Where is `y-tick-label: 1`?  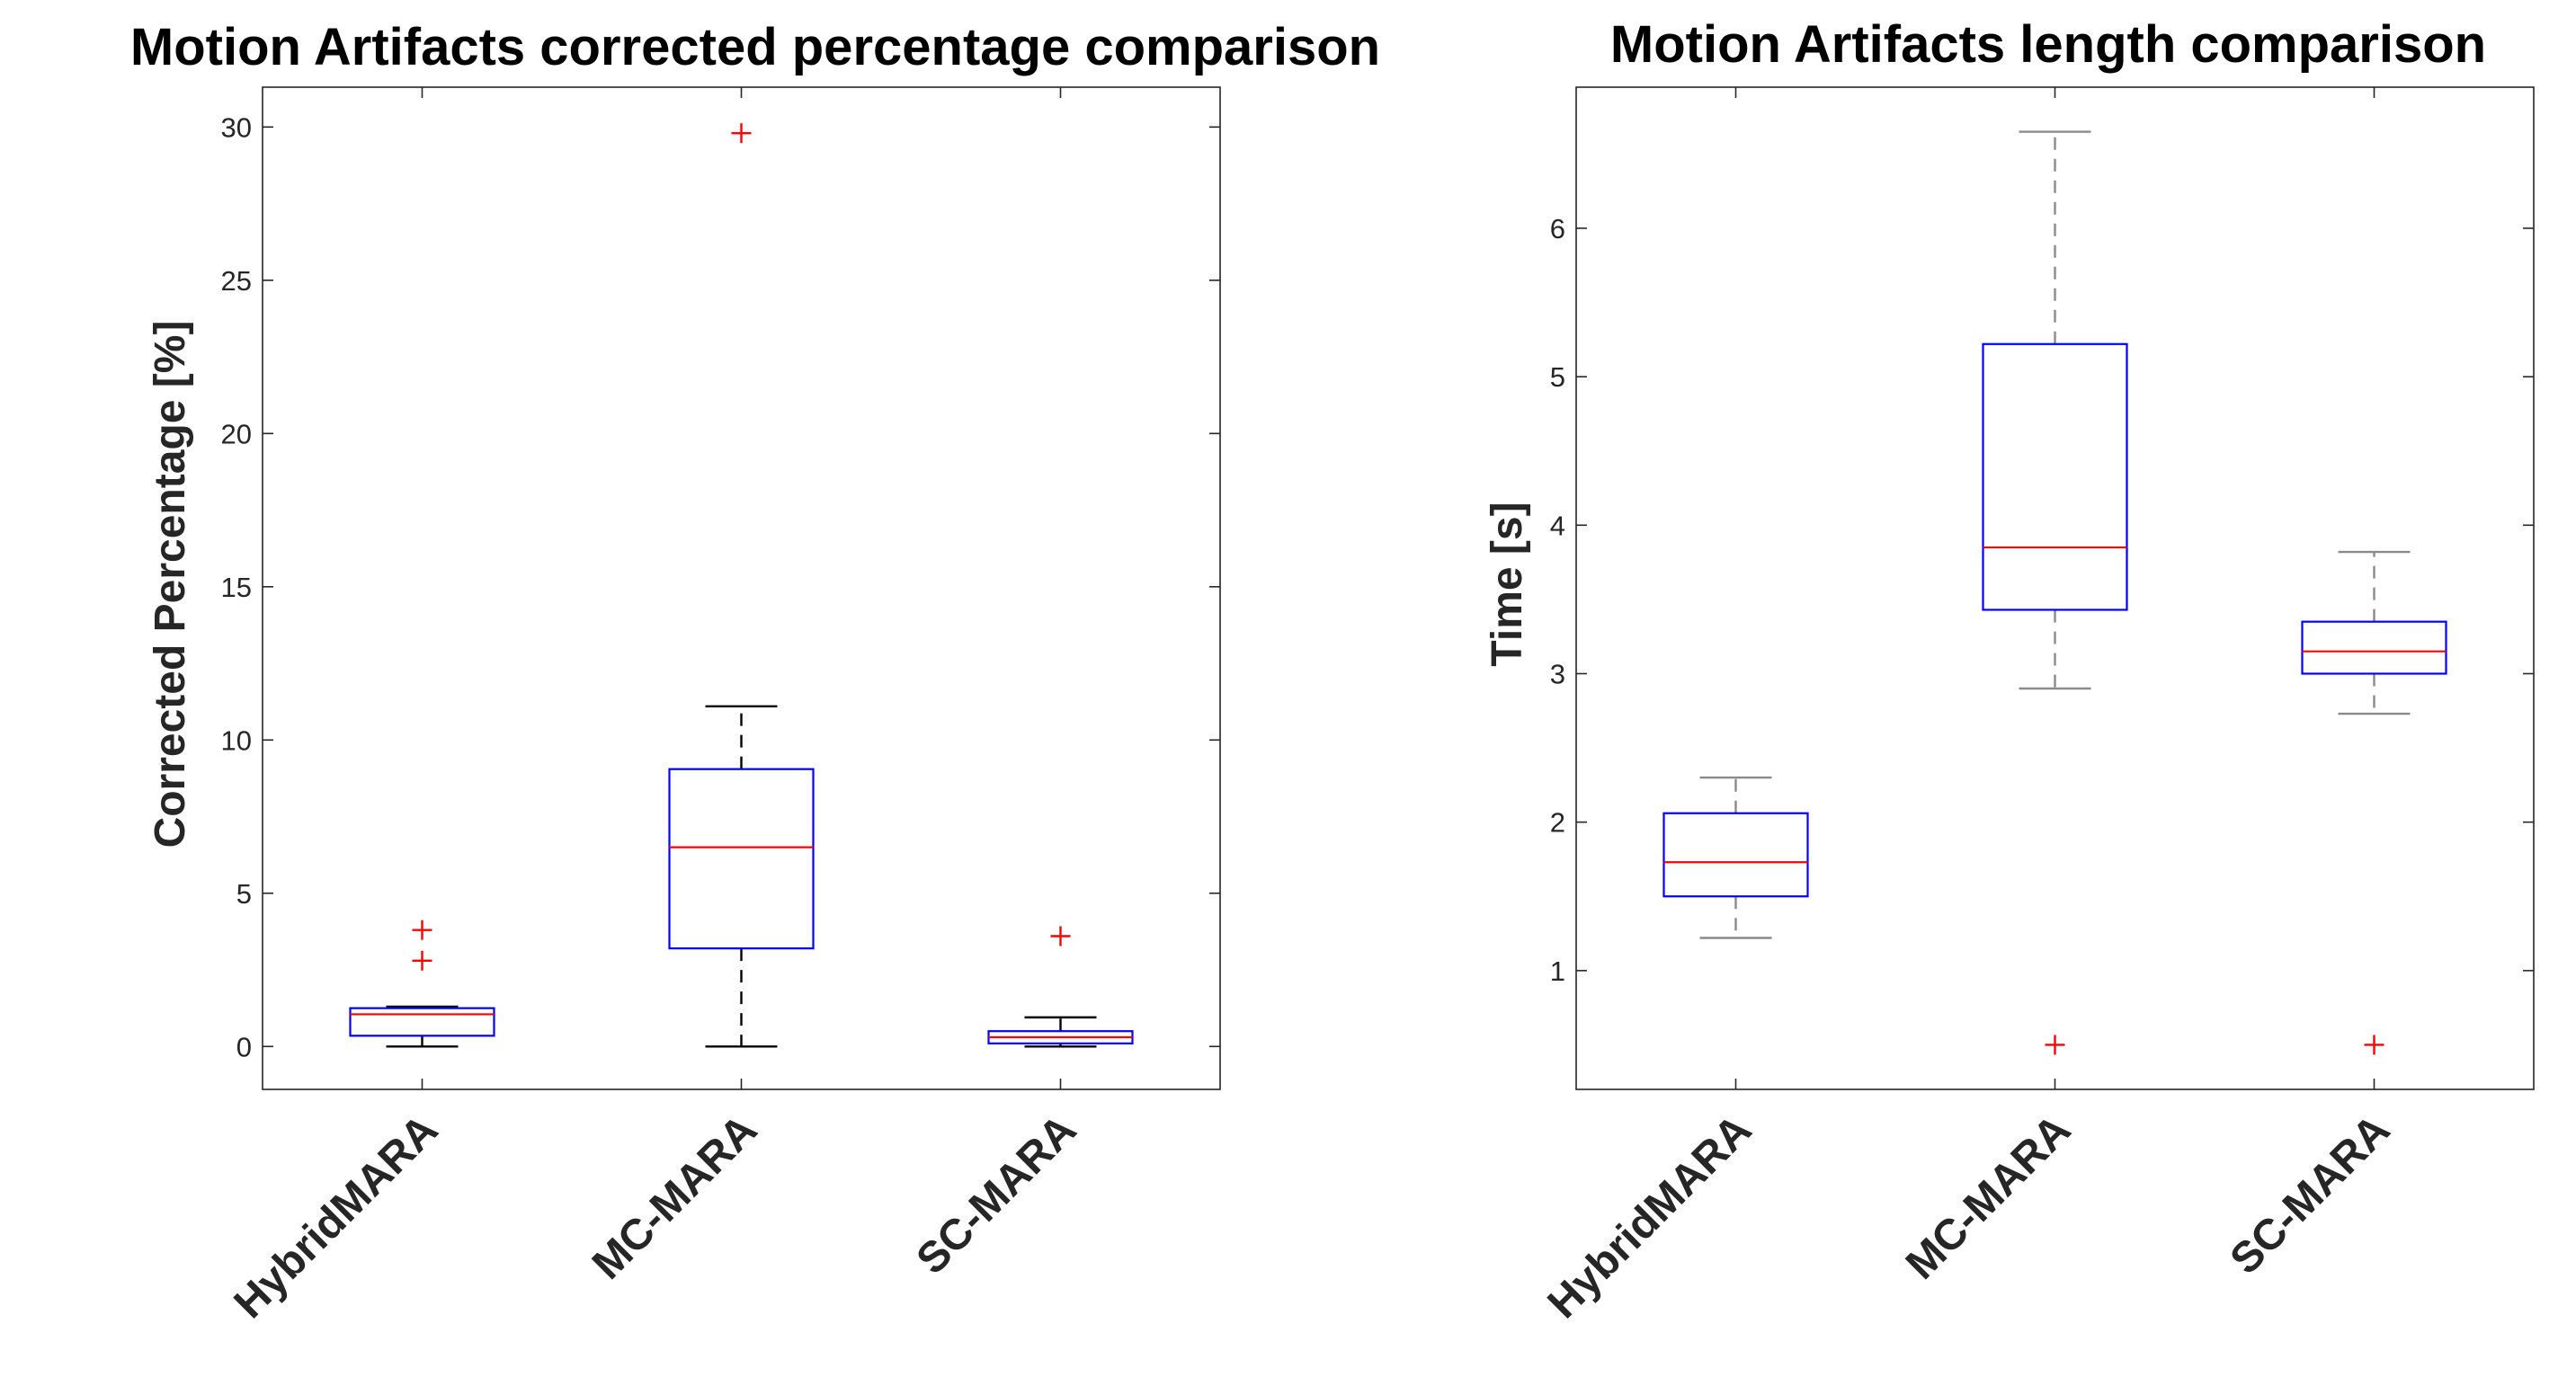 y-tick-label: 1 is located at coordinates (1558, 971).